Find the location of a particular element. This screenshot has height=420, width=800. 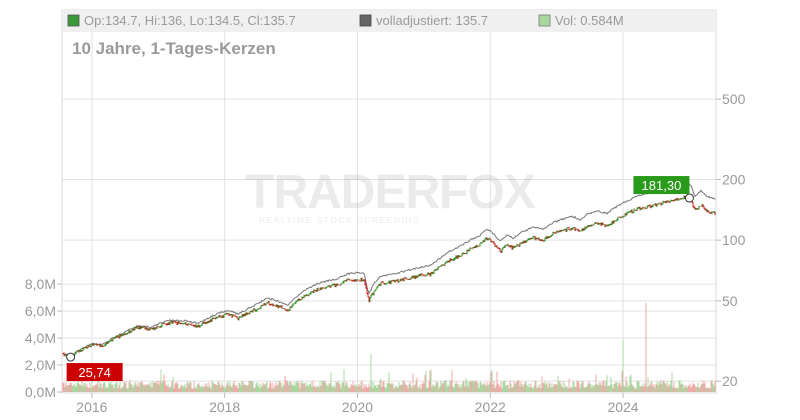

x-tick-label: 2022 is located at coordinates (490, 407).